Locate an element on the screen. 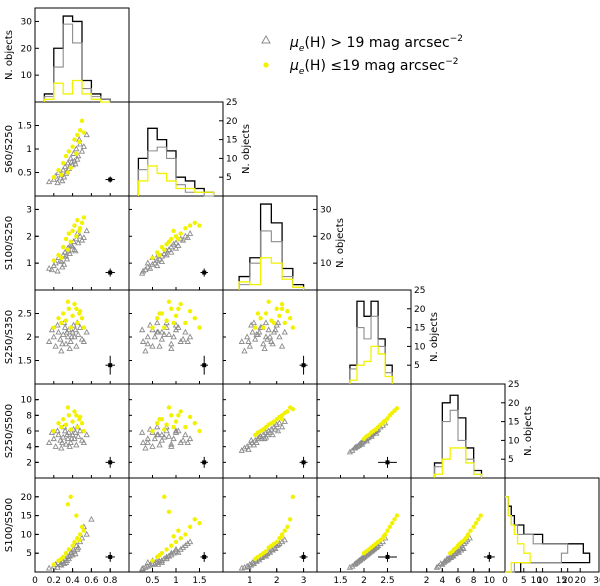 The image size is (600, 586). histogram is located at coordinates (277, 246).